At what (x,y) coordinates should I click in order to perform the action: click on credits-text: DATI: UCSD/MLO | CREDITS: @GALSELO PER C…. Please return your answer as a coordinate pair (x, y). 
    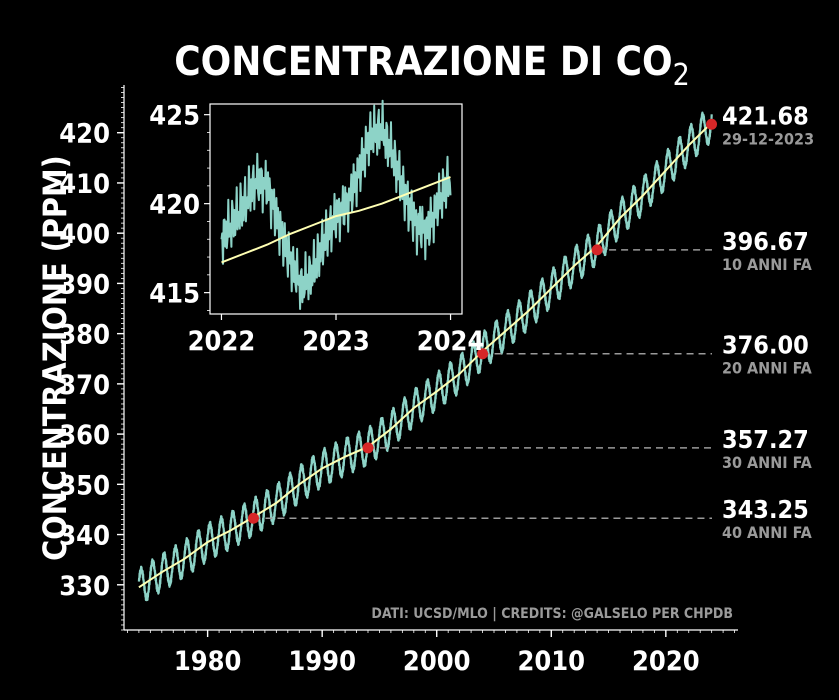
    Looking at the image, I should click on (552, 614).